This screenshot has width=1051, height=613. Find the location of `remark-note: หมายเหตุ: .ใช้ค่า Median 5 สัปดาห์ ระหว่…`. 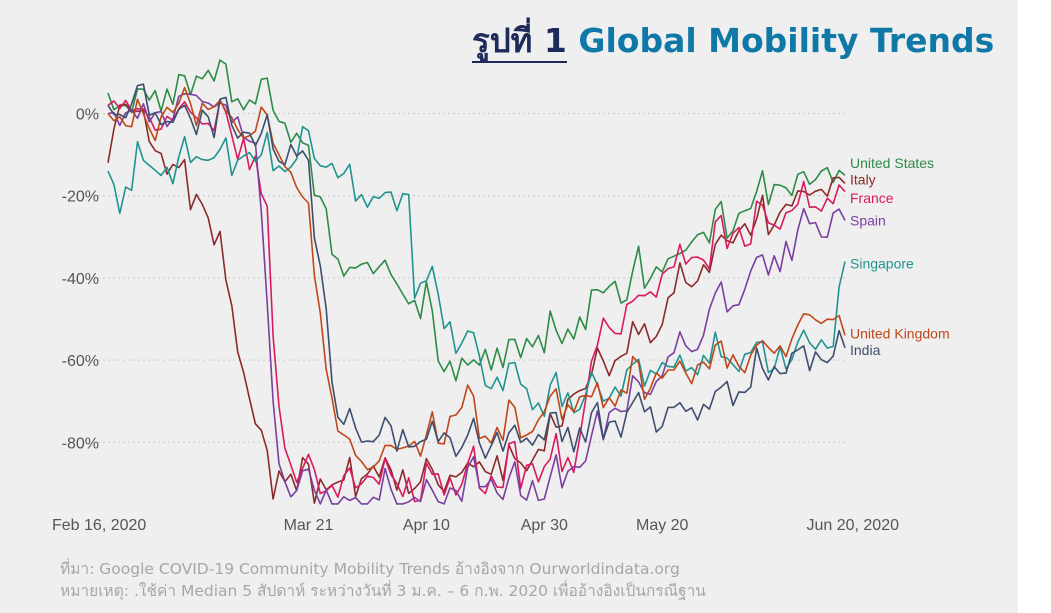

remark-note: หมายเหตุ: .ใช้ค่า Median 5 สัปดาห์ ระหว่… is located at coordinates (383, 591).